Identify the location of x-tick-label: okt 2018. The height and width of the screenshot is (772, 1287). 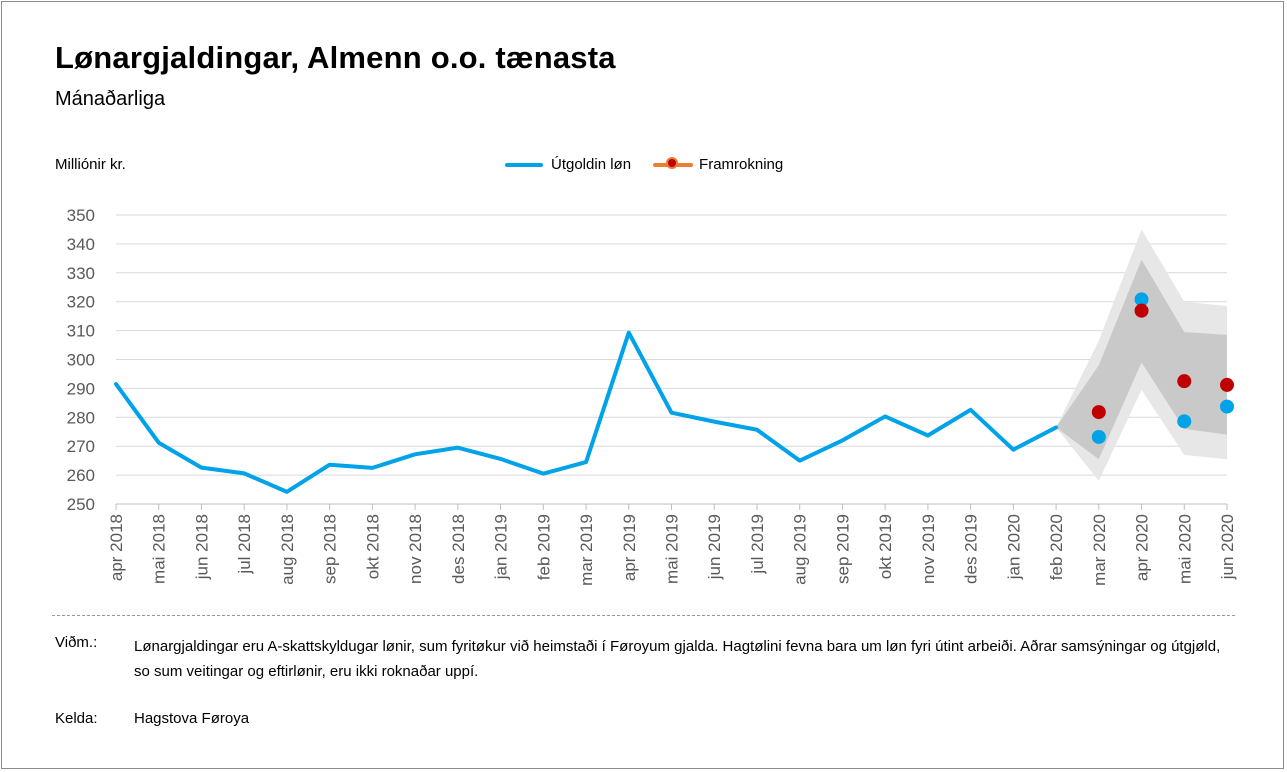
(372, 546).